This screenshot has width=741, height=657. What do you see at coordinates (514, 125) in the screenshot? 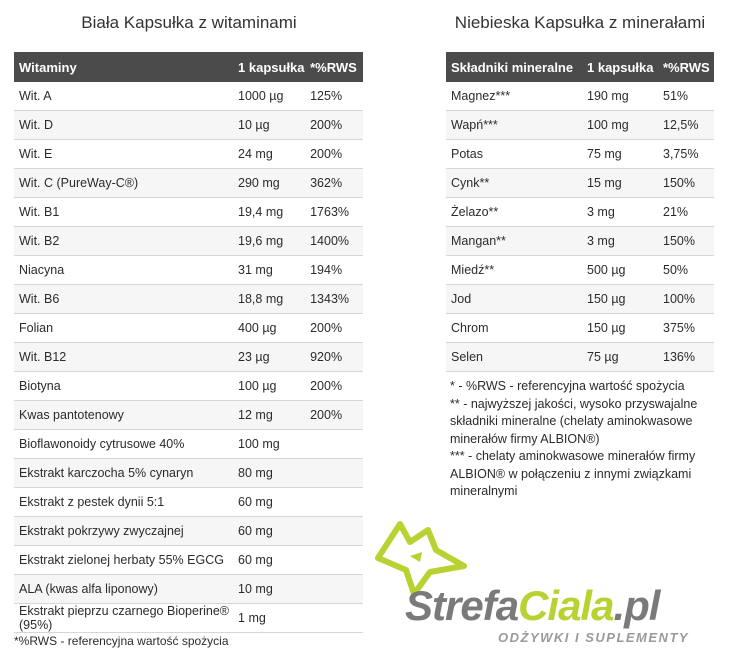
I see `ingredient-cell: Wapń***` at bounding box center [514, 125].